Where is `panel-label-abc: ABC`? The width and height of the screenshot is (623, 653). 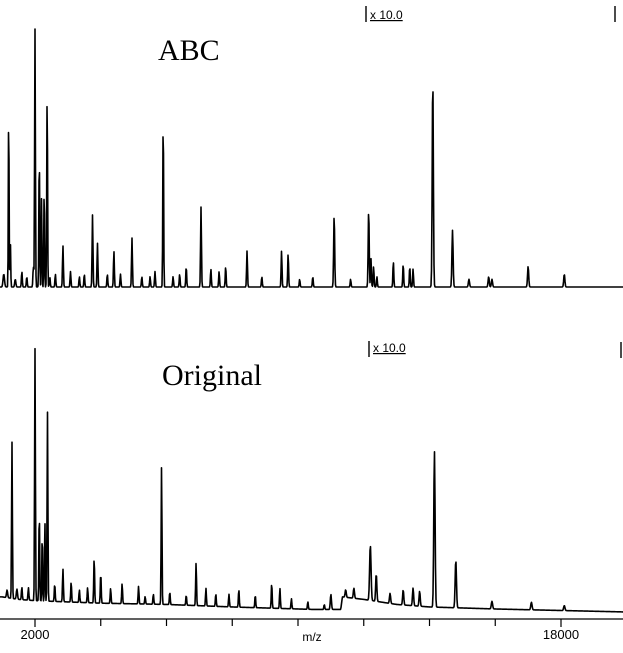 panel-label-abc: ABC is located at coordinates (189, 50).